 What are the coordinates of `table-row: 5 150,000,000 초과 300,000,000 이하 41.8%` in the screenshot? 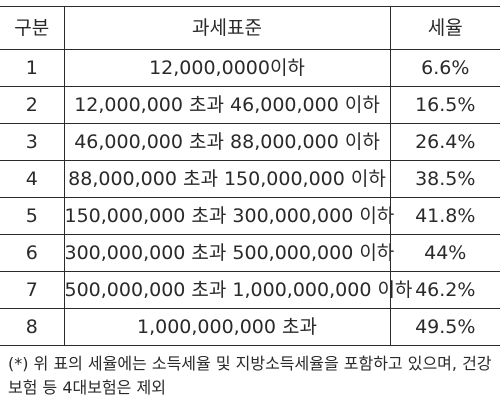 It's located at (250, 216).